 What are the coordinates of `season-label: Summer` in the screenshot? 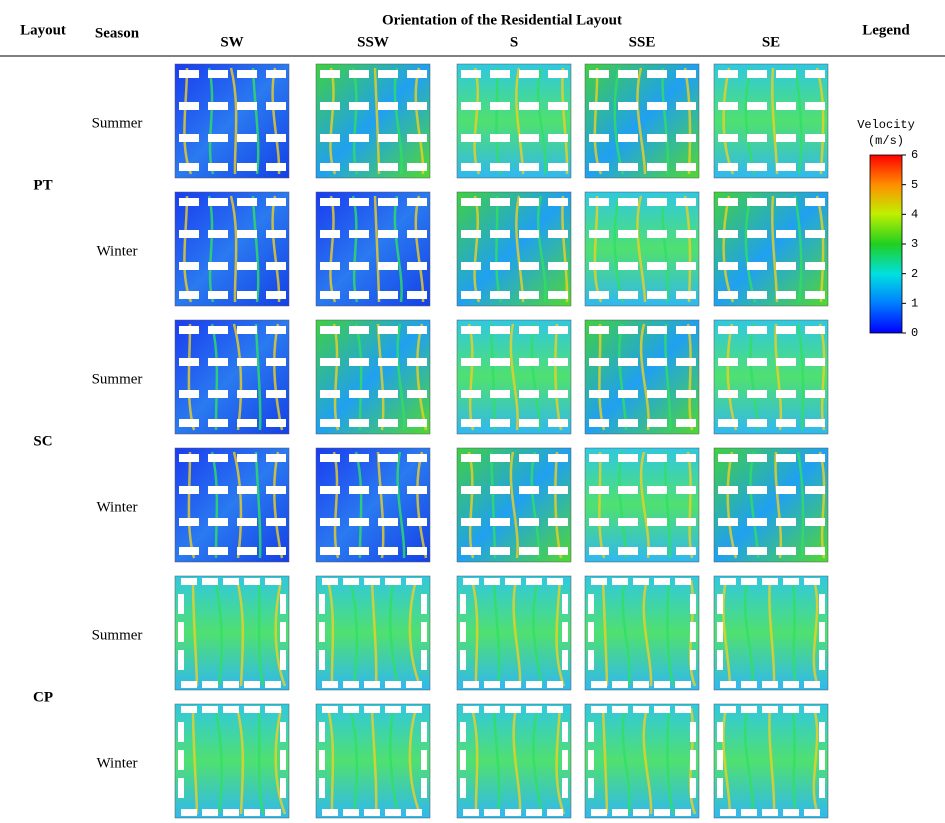 It's located at (117, 379).